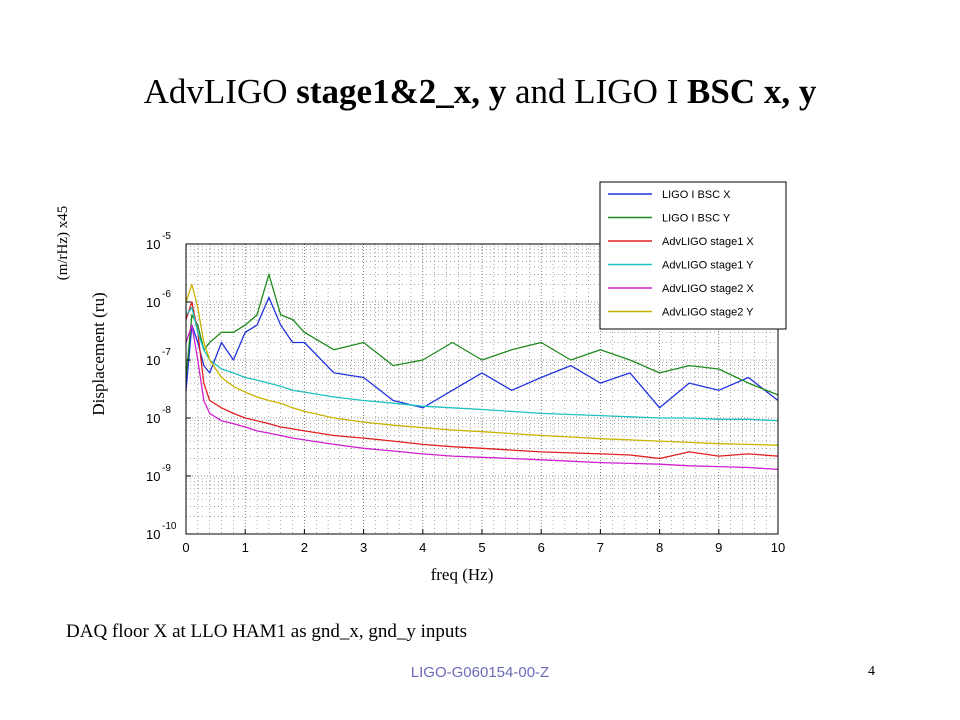  What do you see at coordinates (597, 91) in the screenshot?
I see `title-part-2: and LIGO I` at bounding box center [597, 91].